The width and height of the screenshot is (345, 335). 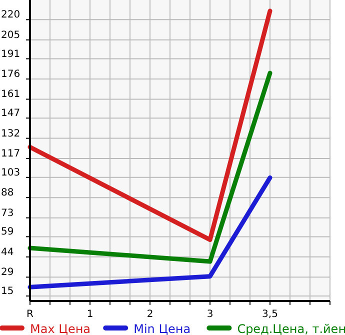 I want to click on x-tick-label: 3,5, so click(x=270, y=314).